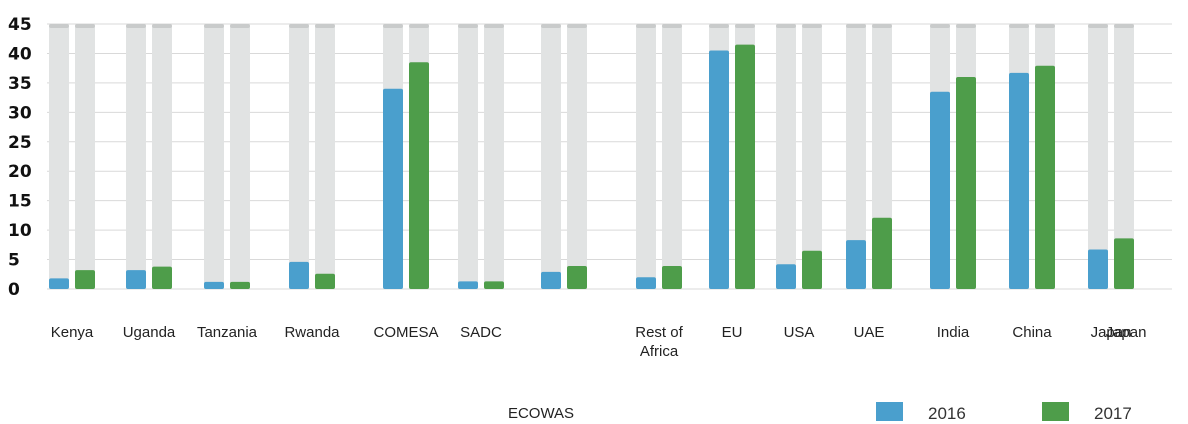 The height and width of the screenshot is (424, 1188). I want to click on x-tick-label: EU, so click(732, 332).